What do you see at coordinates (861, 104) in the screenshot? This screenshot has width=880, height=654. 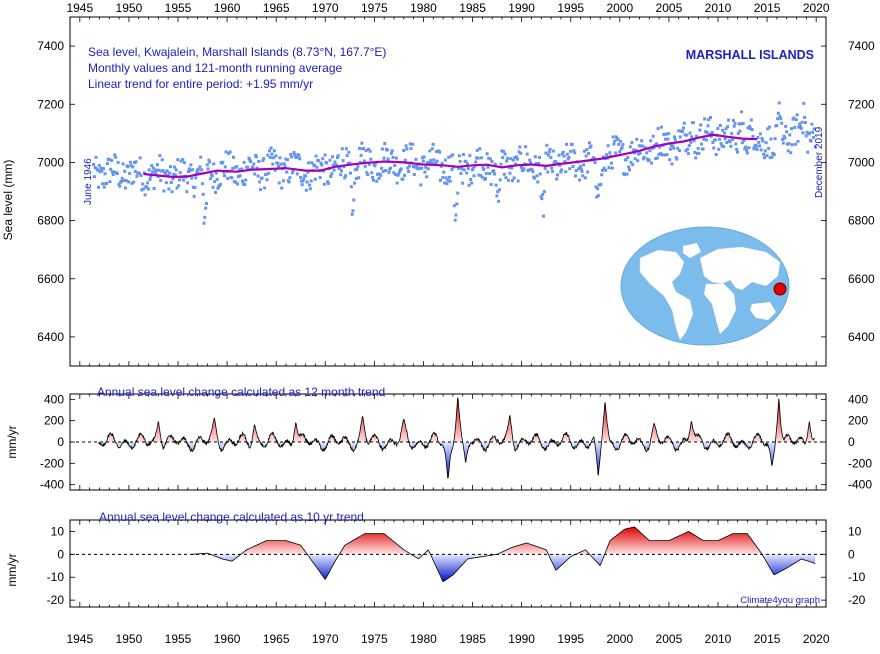 I see `y-tick-label-right: 7200` at bounding box center [861, 104].